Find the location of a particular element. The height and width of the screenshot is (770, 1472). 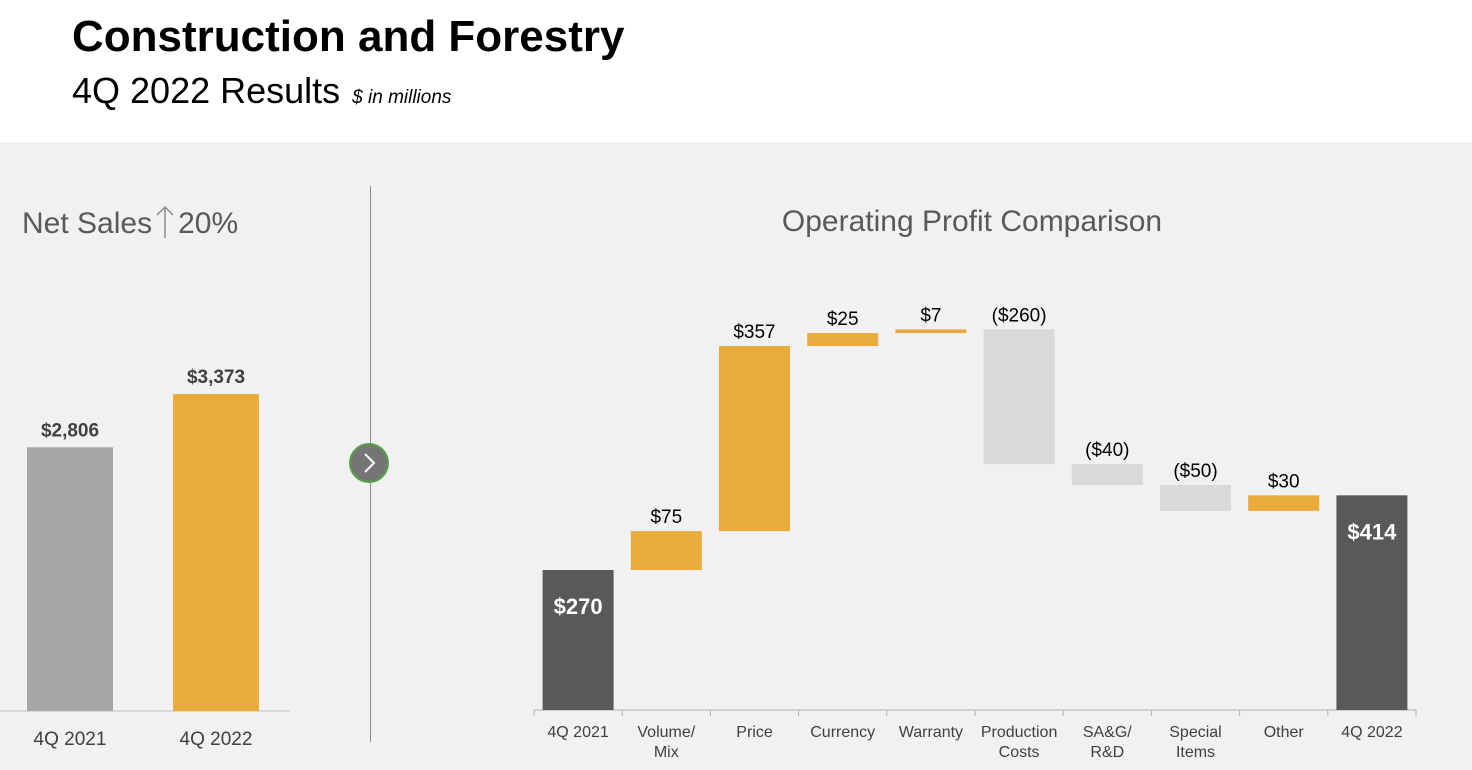

chevron-right-icon is located at coordinates (370, 463).